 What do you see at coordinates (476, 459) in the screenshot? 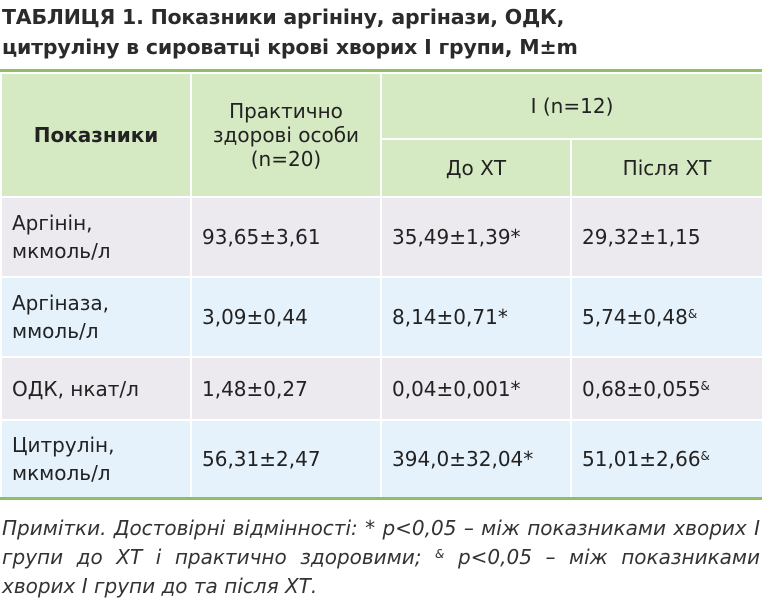
I see `row-before-value: 394,0±32,04*` at bounding box center [476, 459].